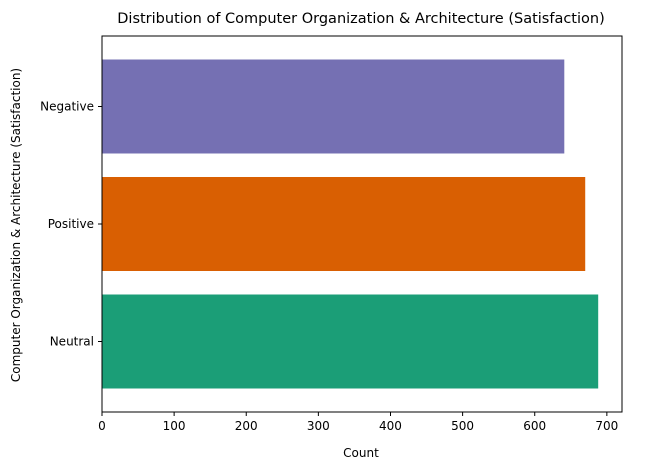 This screenshot has width=649, height=470. I want to click on x-tick-label: 700, so click(606, 426).